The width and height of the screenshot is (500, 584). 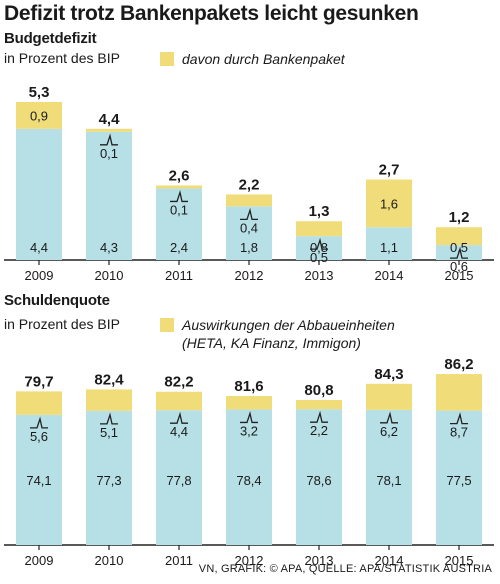 What do you see at coordinates (39, 247) in the screenshot?
I see `base-value-label-2009: 4,4` at bounding box center [39, 247].